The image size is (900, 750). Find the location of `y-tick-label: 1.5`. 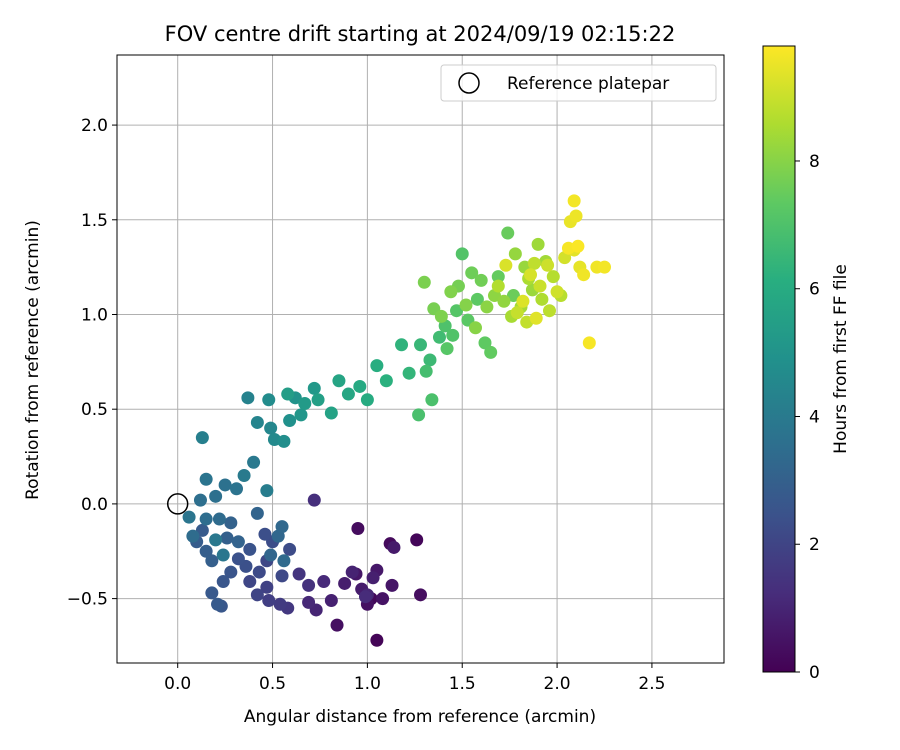

y-tick-label: 1.5 is located at coordinates (94, 221).